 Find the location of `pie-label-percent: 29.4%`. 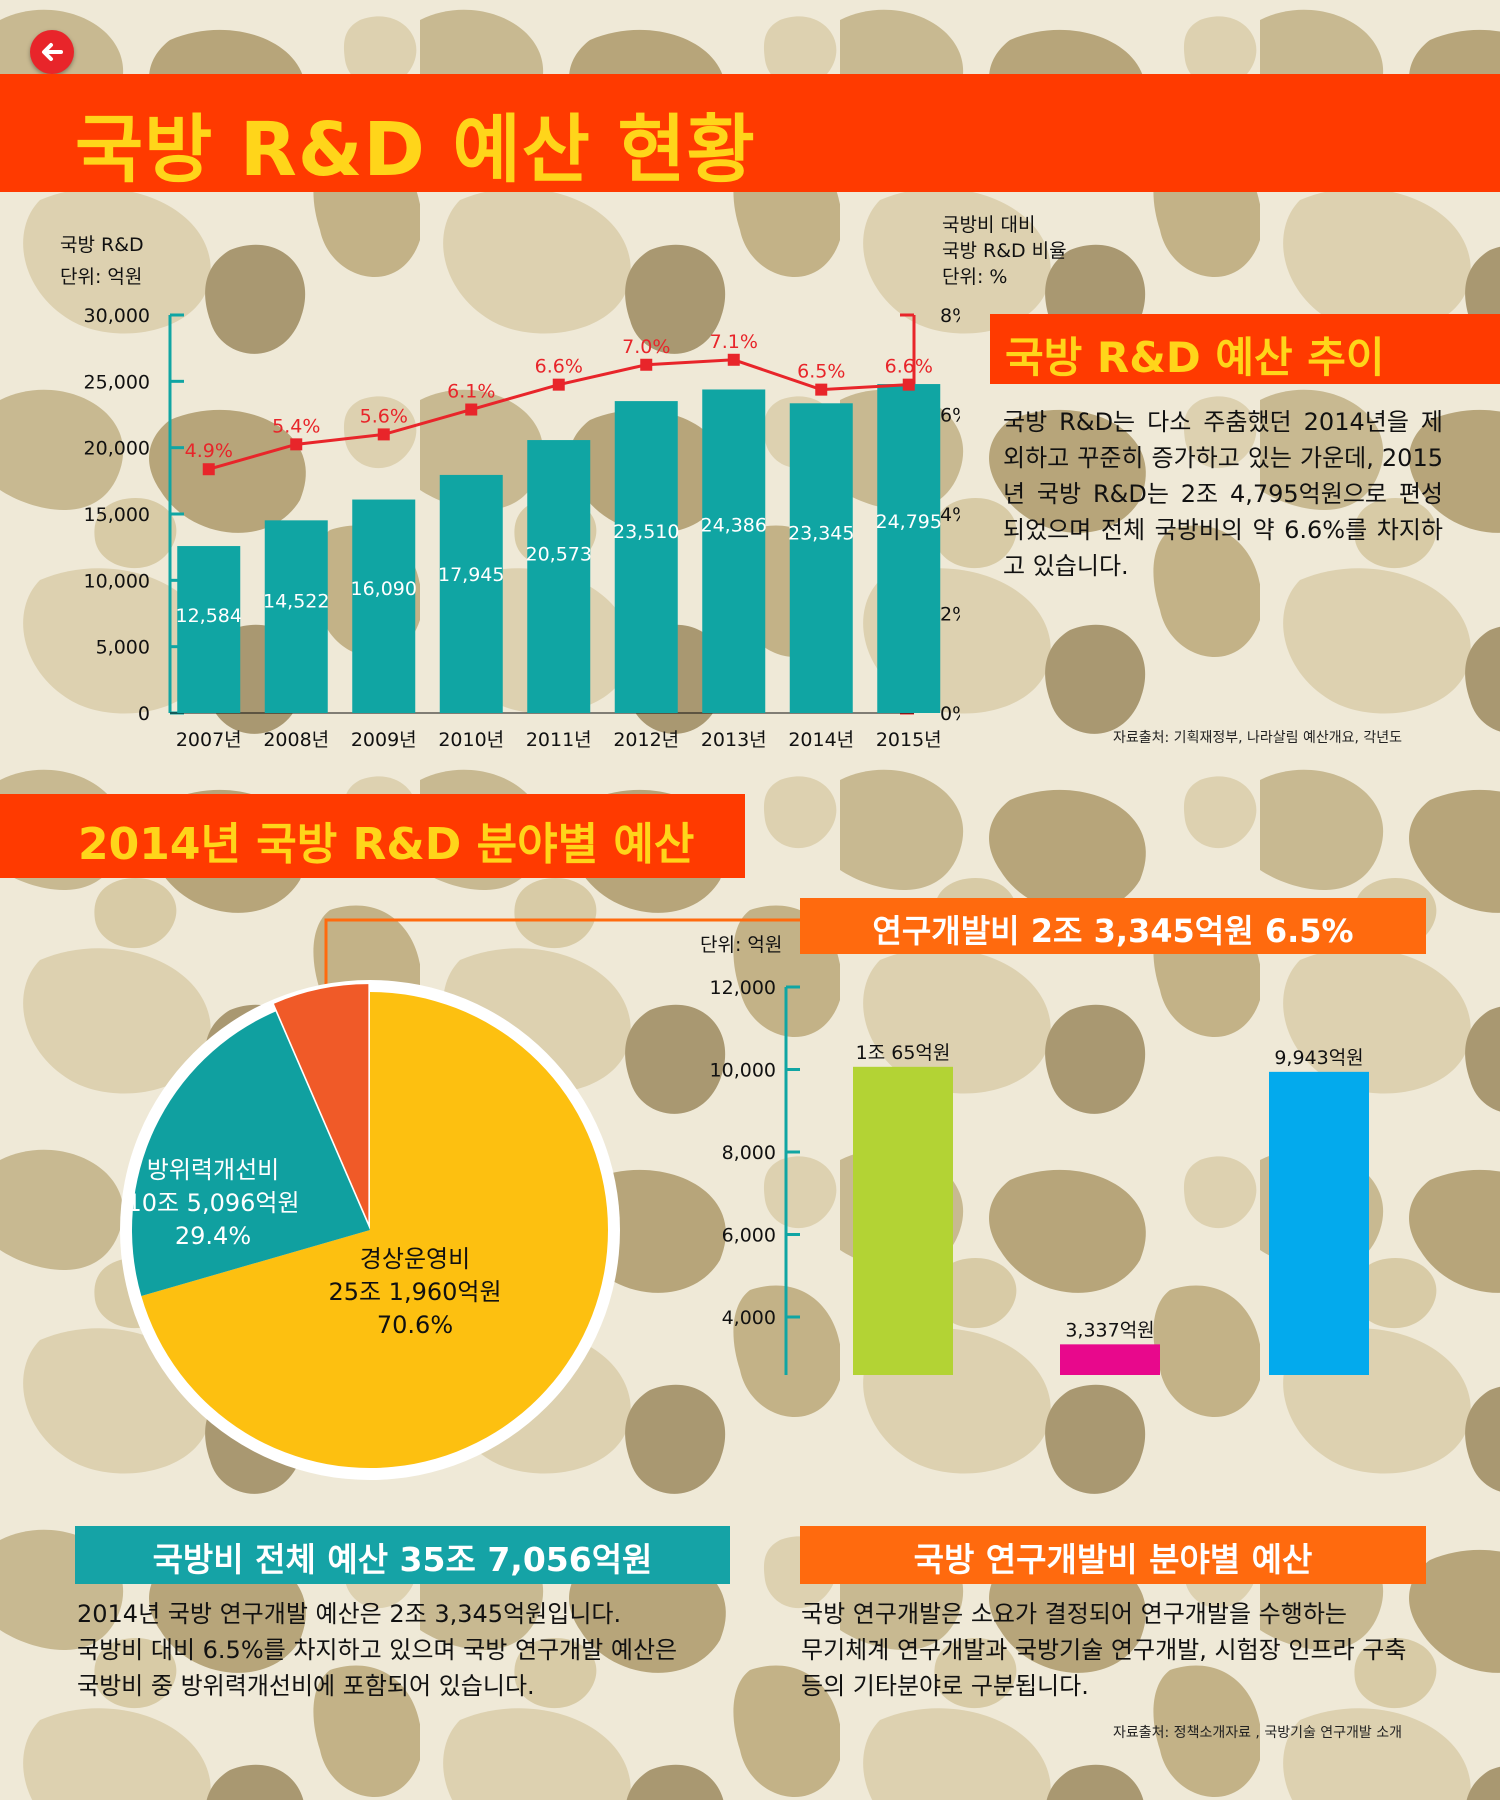

pie-label-percent: 29.4% is located at coordinates (213, 1236).